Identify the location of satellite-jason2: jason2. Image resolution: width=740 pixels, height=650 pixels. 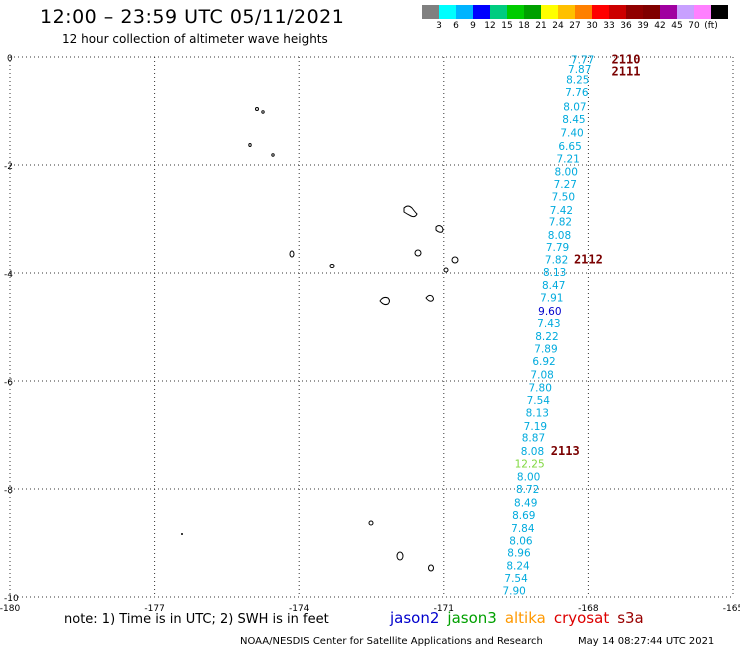
(415, 618).